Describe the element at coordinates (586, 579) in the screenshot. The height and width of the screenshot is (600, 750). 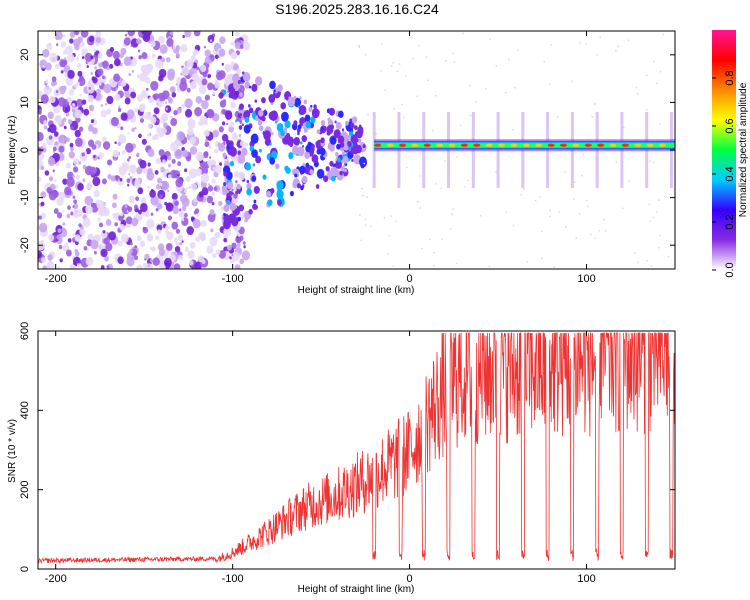
I see `x-tick-label: 100` at that location.